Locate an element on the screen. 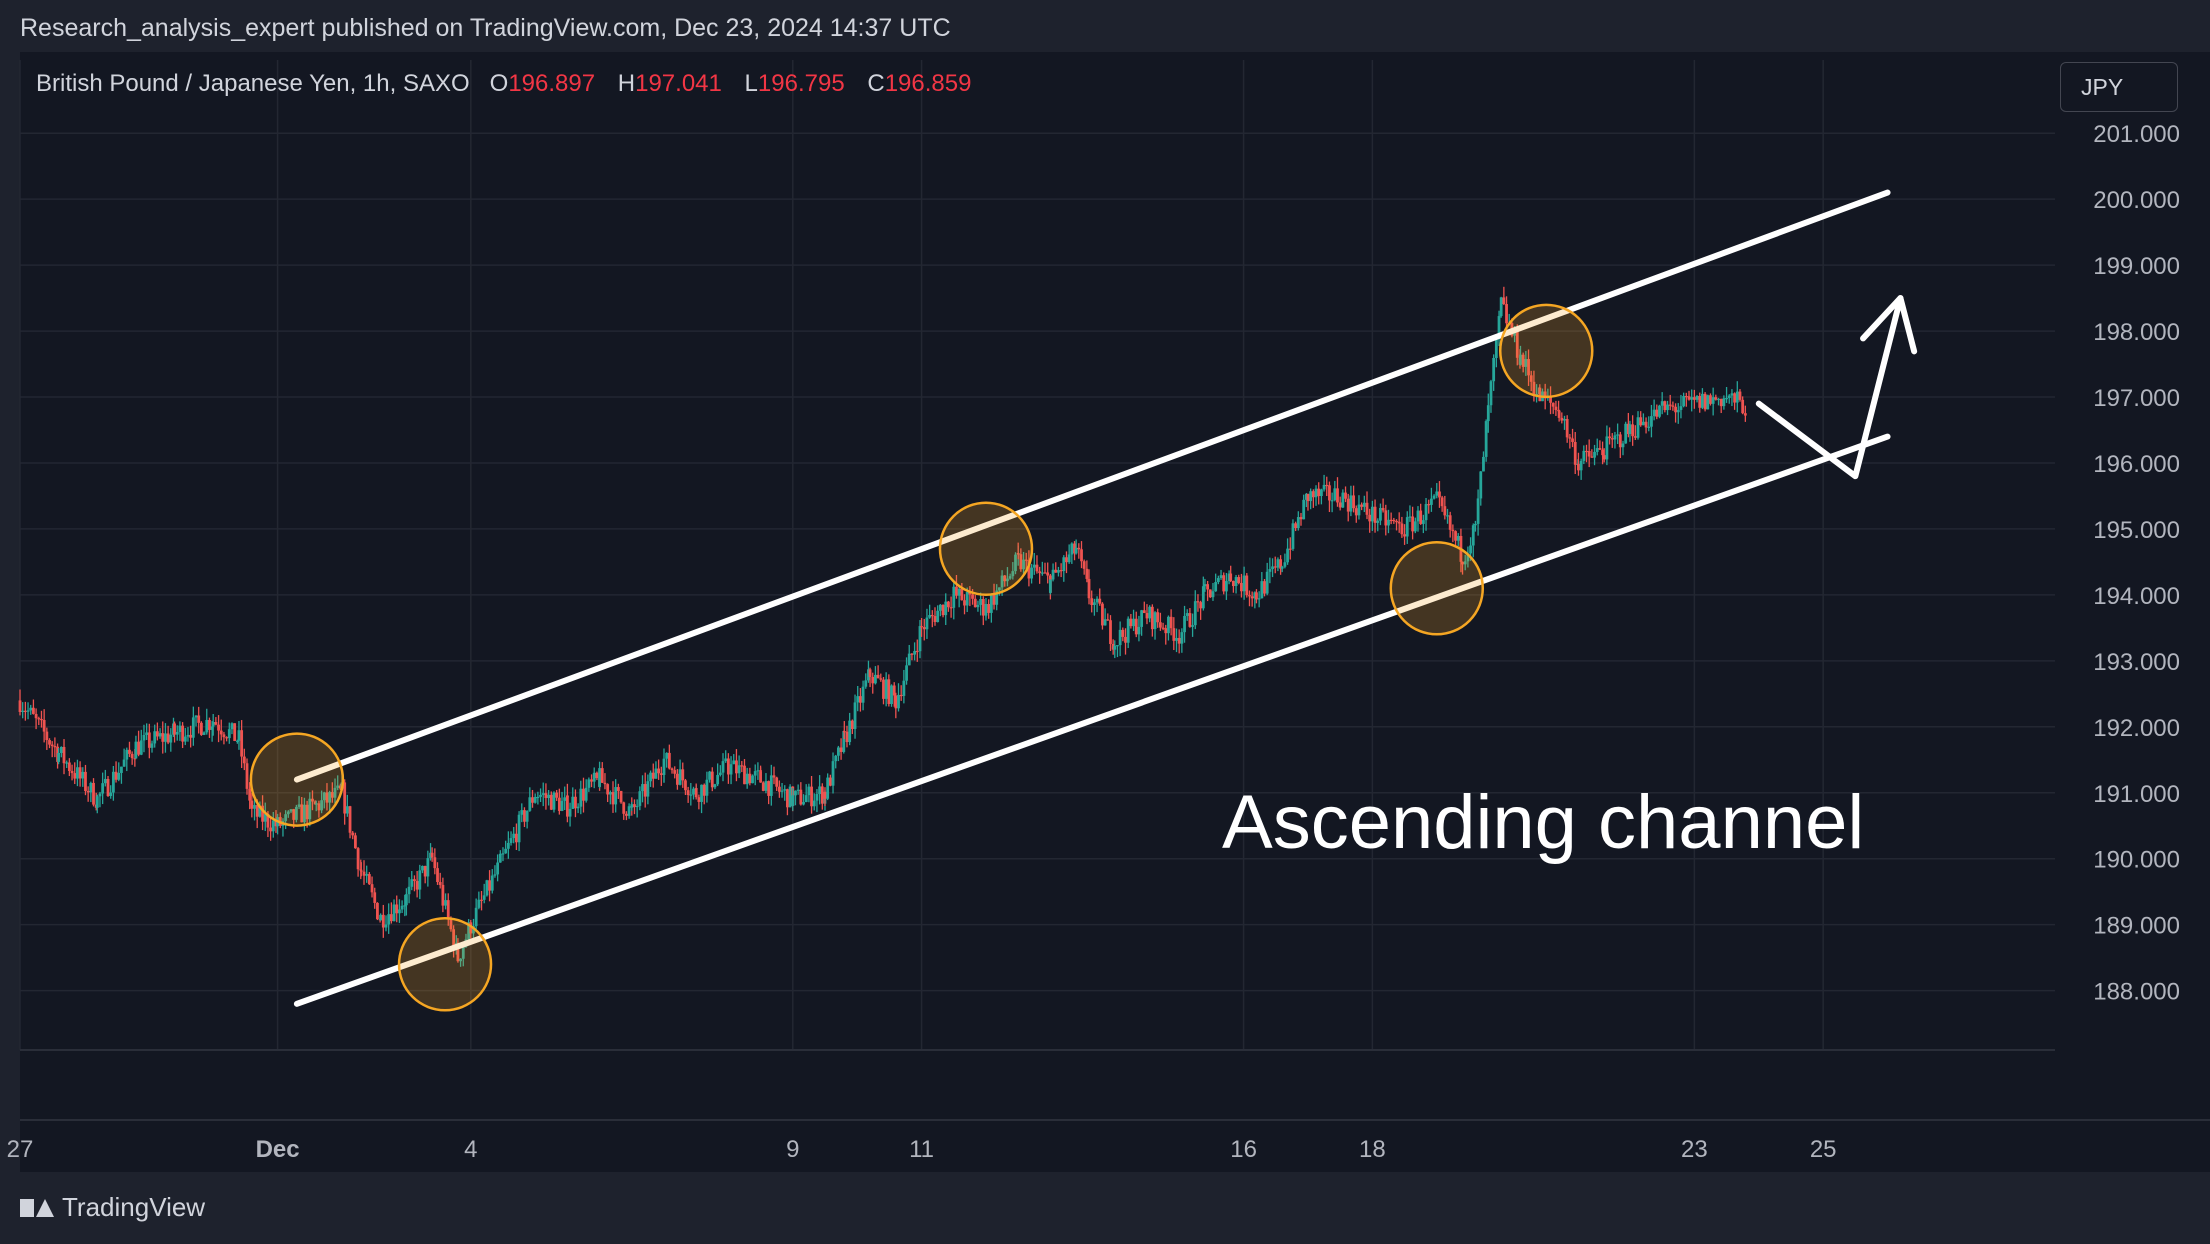 The width and height of the screenshot is (2210, 1244). y-tick-label: 199.000 is located at coordinates (2136, 266).